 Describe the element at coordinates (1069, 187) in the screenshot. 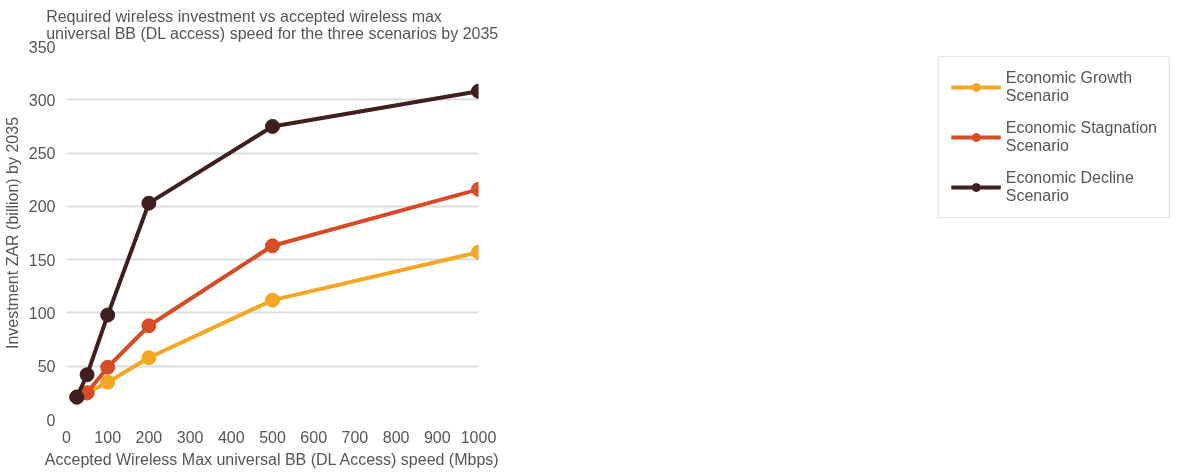

I see `legend-label: Economic Decline Scenario` at that location.